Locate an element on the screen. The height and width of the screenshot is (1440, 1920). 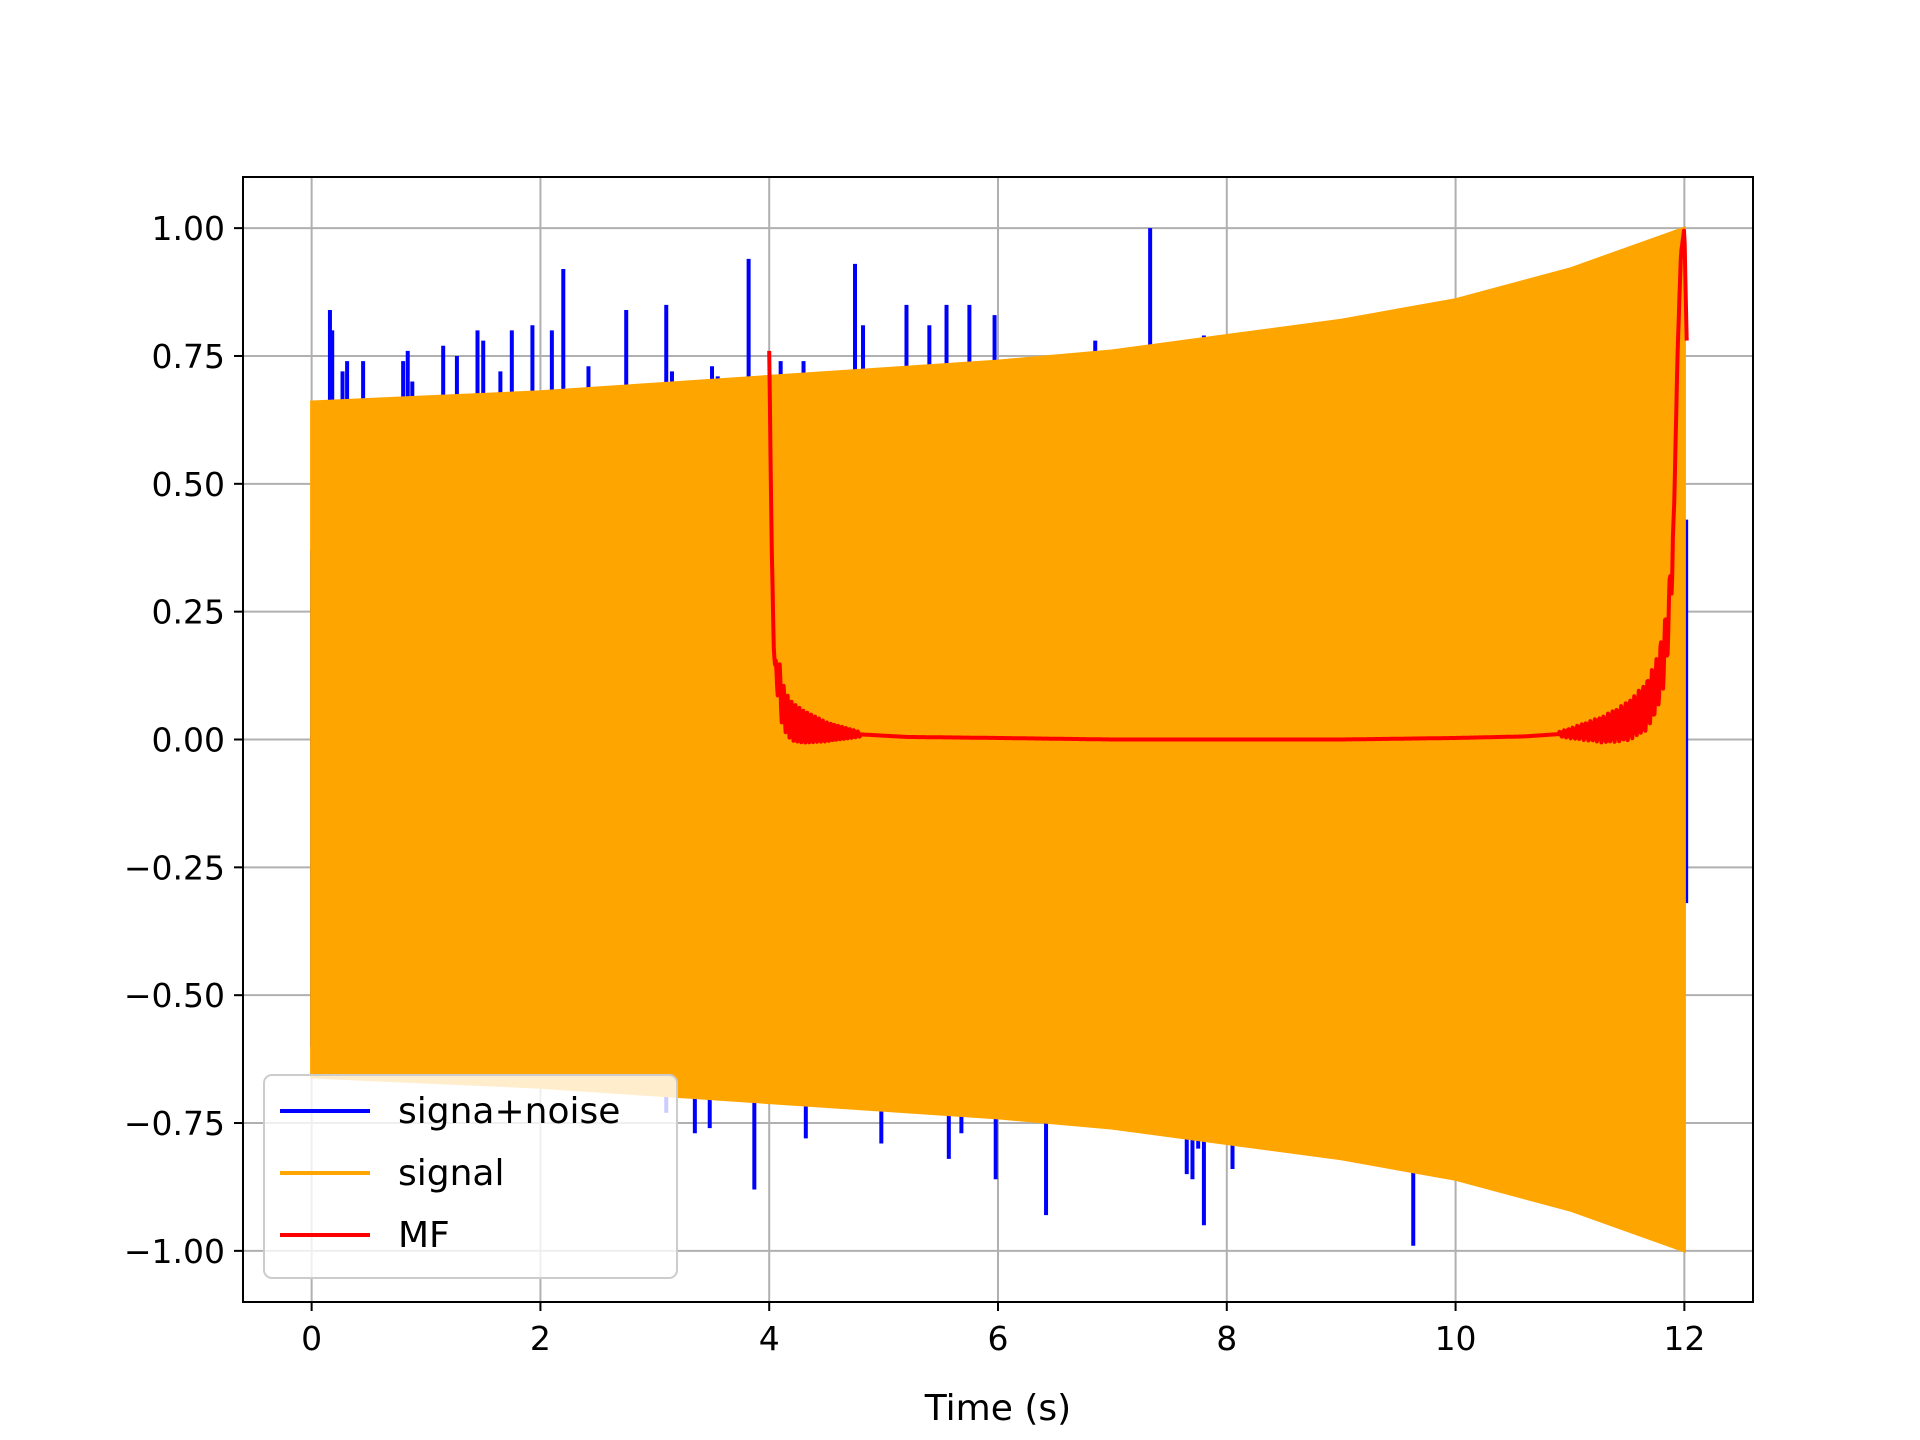
y-tick-label: 0.75 is located at coordinates (188, 356).